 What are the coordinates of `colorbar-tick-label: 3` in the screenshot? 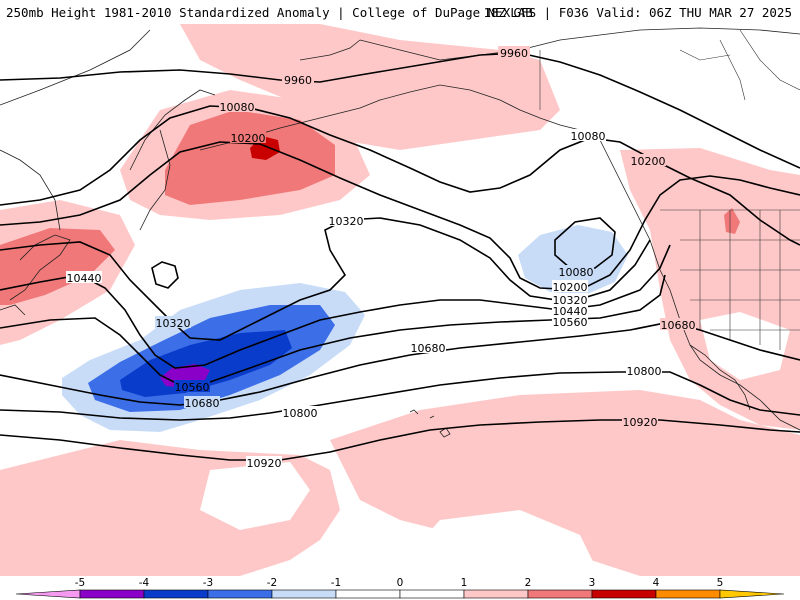 It's located at (592, 583).